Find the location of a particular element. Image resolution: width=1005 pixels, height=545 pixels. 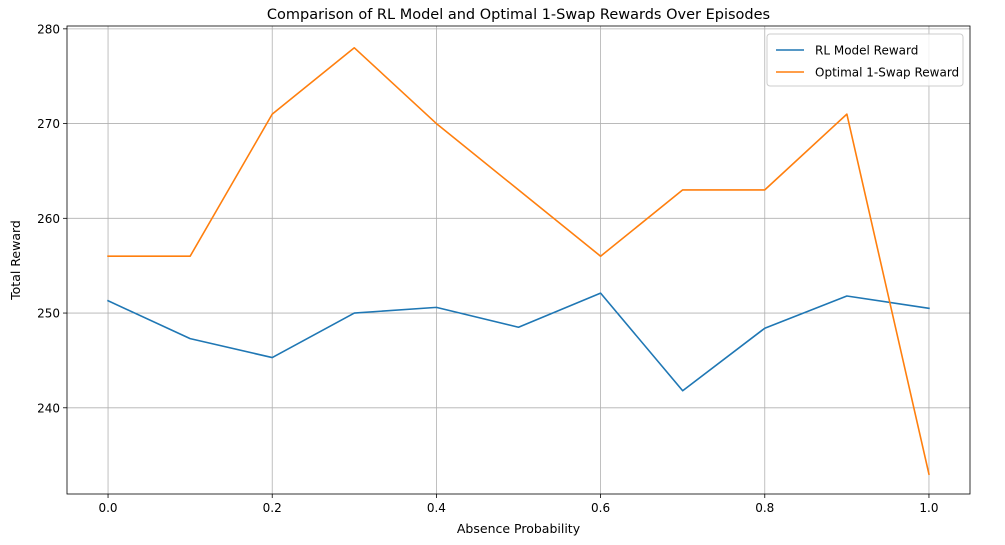

y-tick-label: 260 is located at coordinates (48, 219).